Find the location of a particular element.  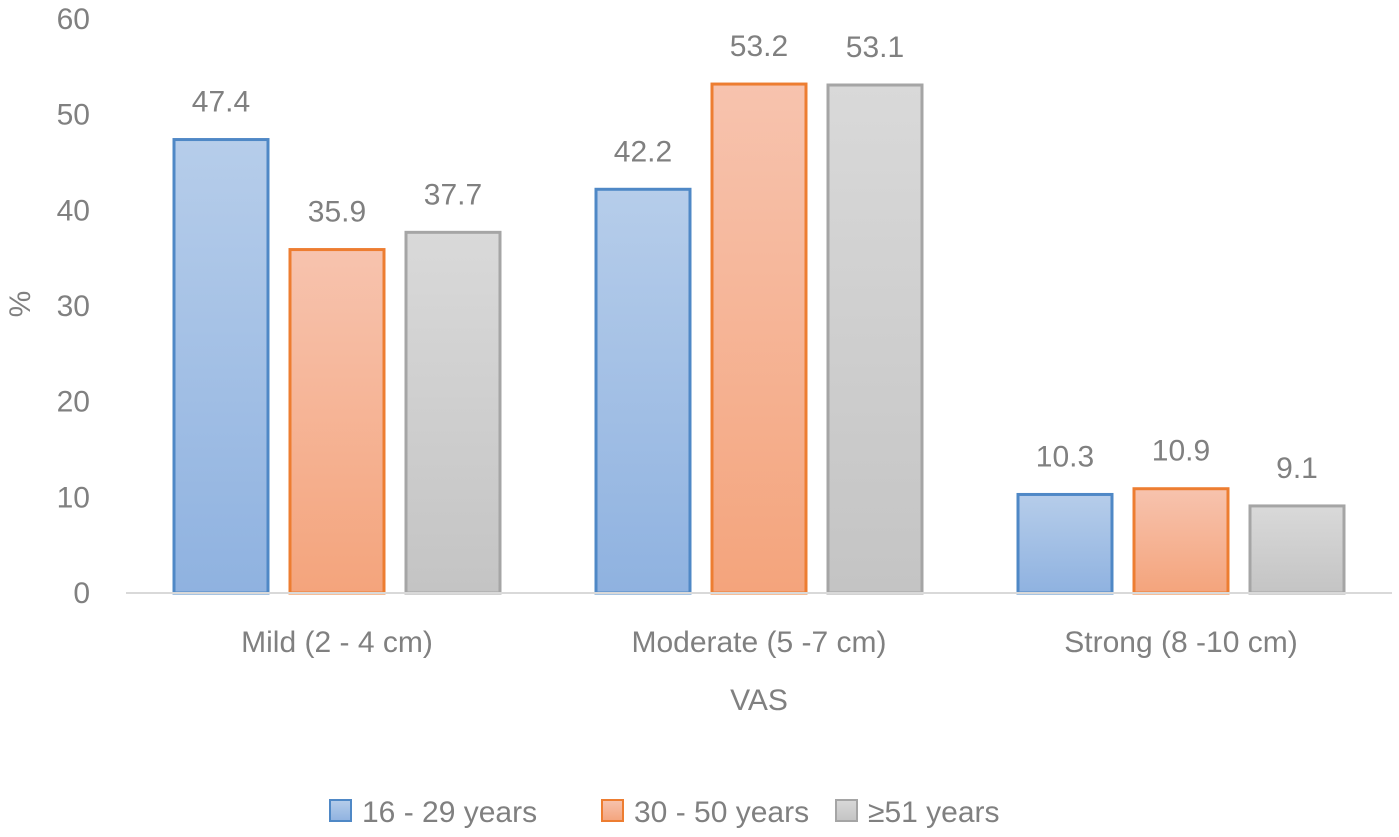

y-tick-label: 10 is located at coordinates (73, 497).